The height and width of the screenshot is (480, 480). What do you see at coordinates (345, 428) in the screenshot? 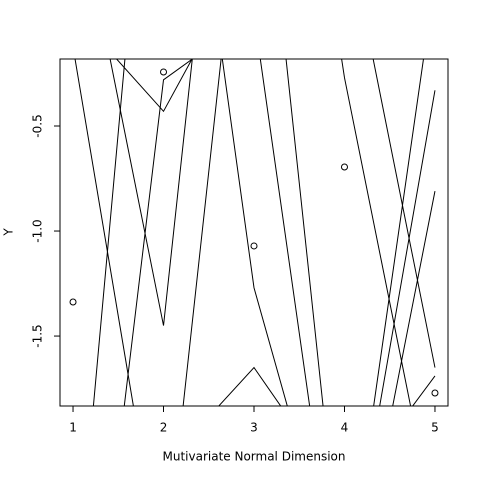
I see `x-tick-label: 4` at bounding box center [345, 428].